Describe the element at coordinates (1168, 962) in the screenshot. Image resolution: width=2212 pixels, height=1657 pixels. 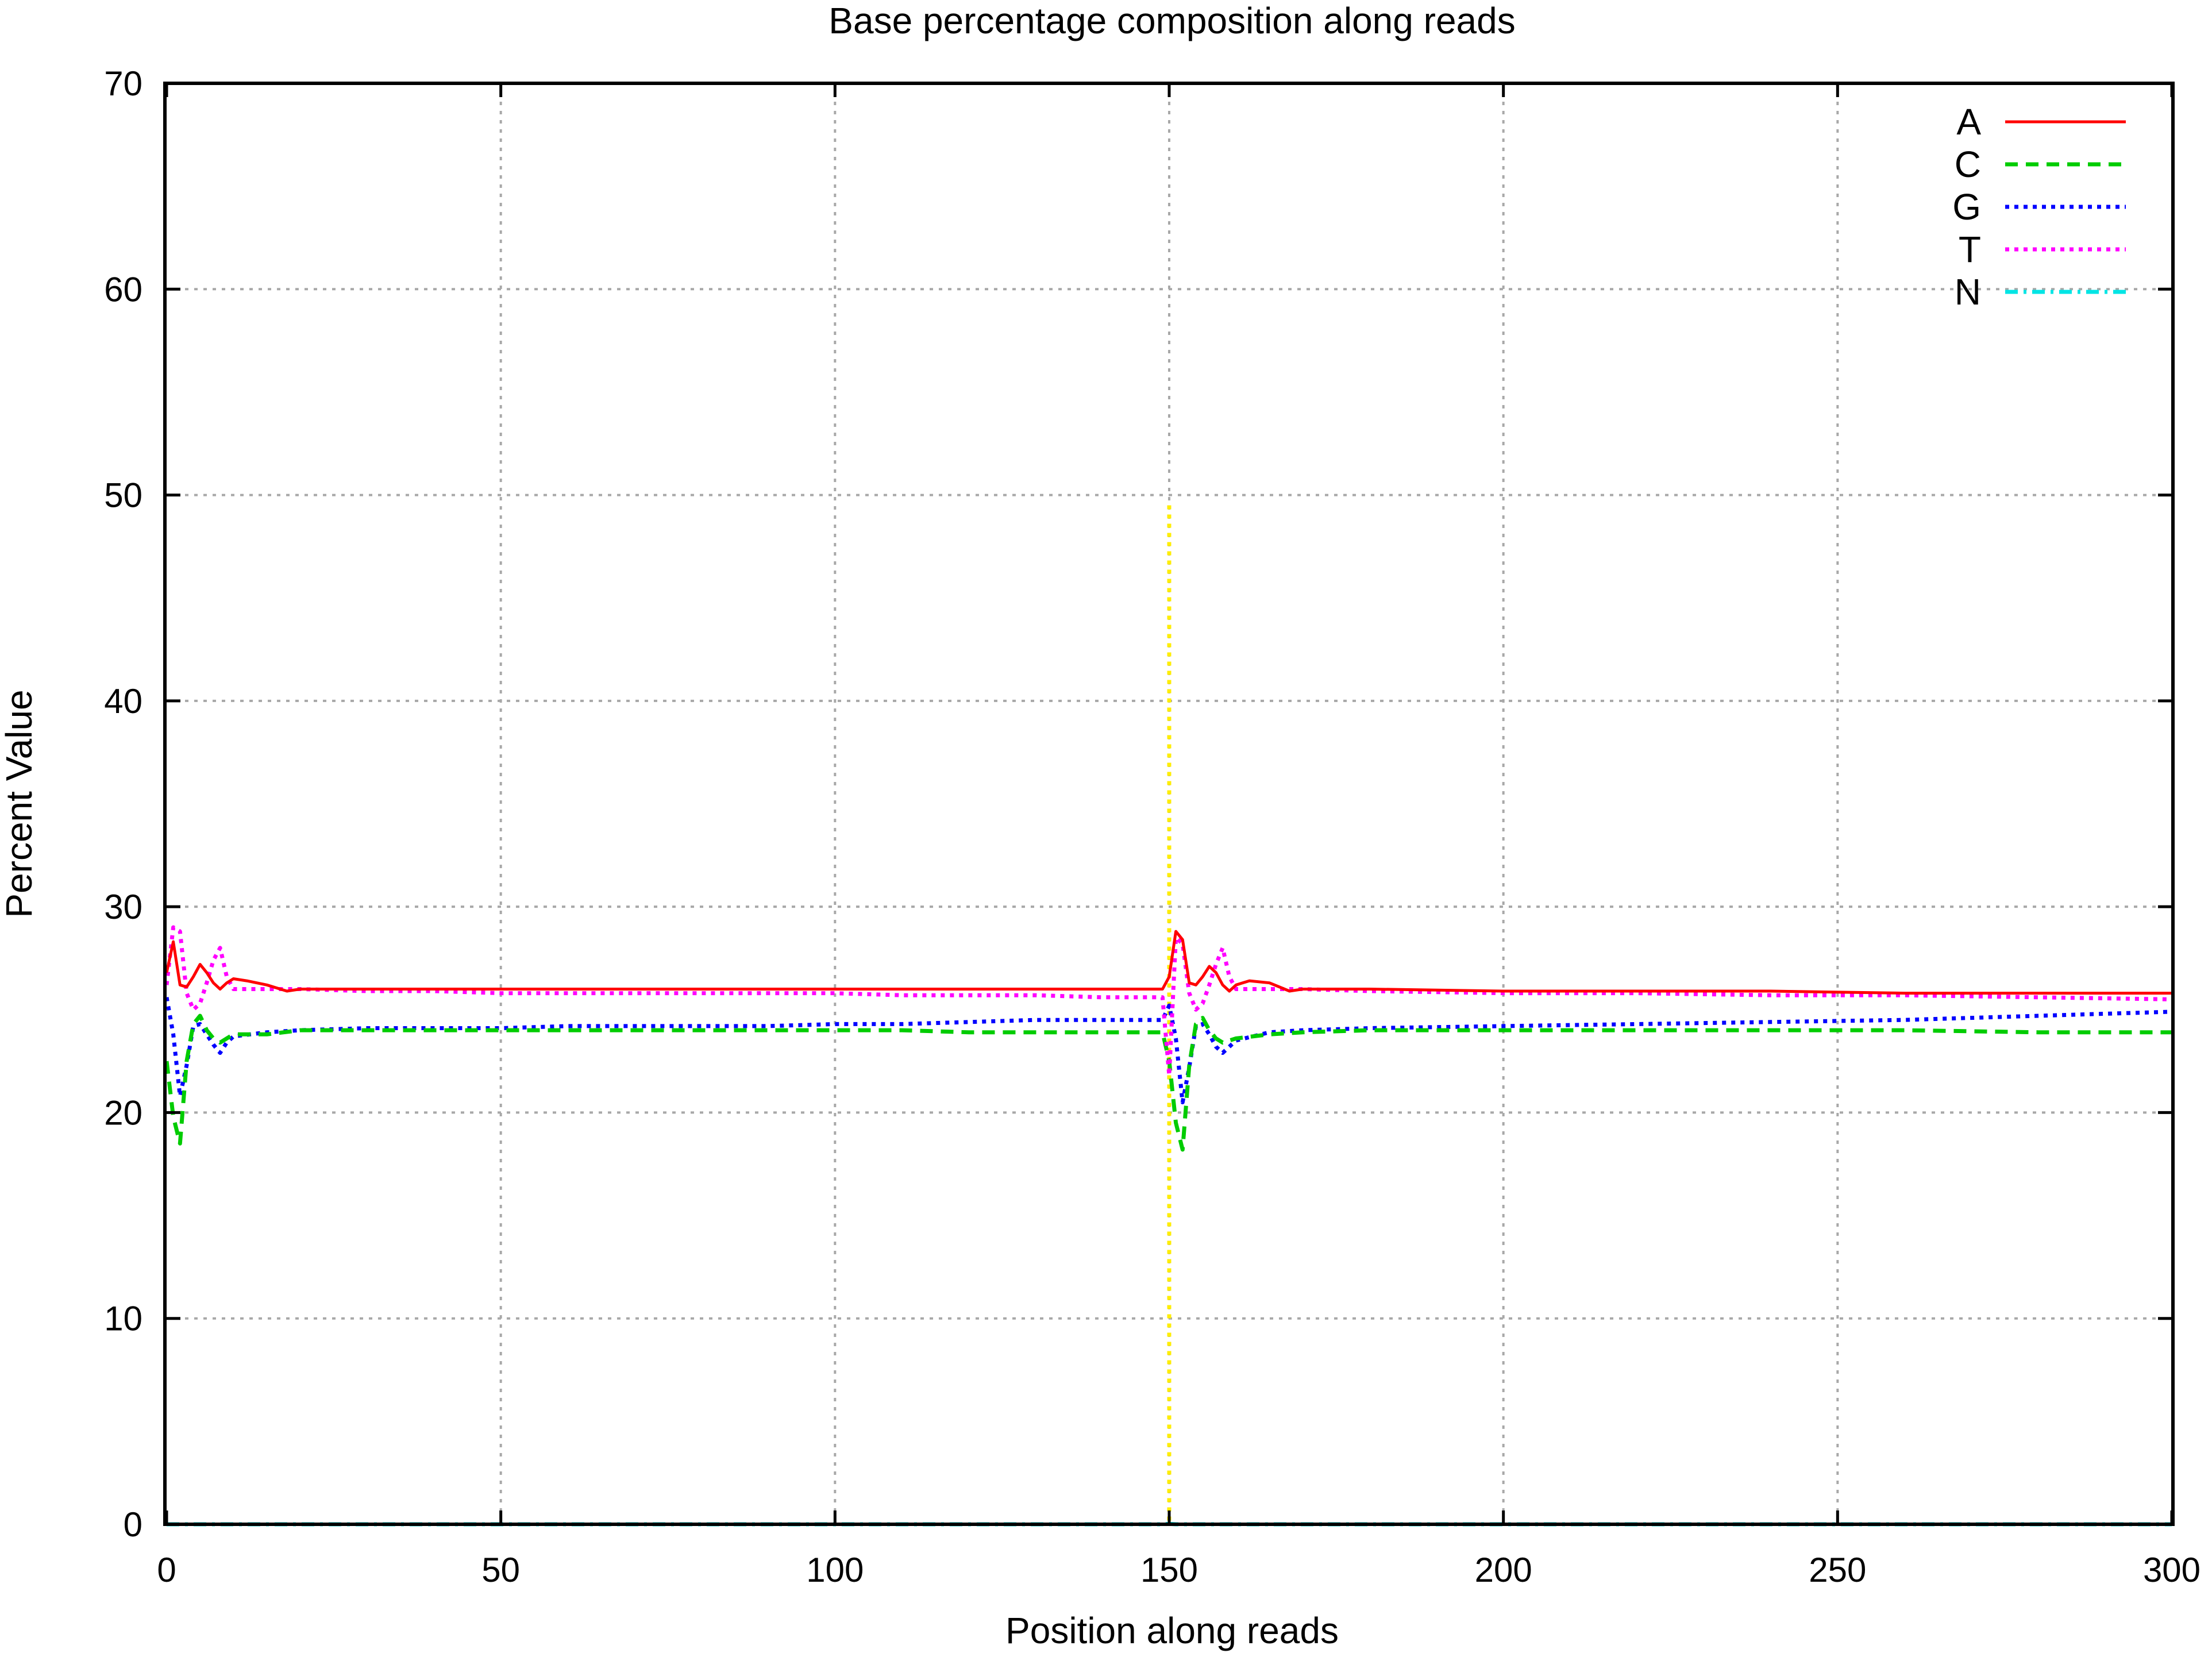
I see `series-line-a` at that location.